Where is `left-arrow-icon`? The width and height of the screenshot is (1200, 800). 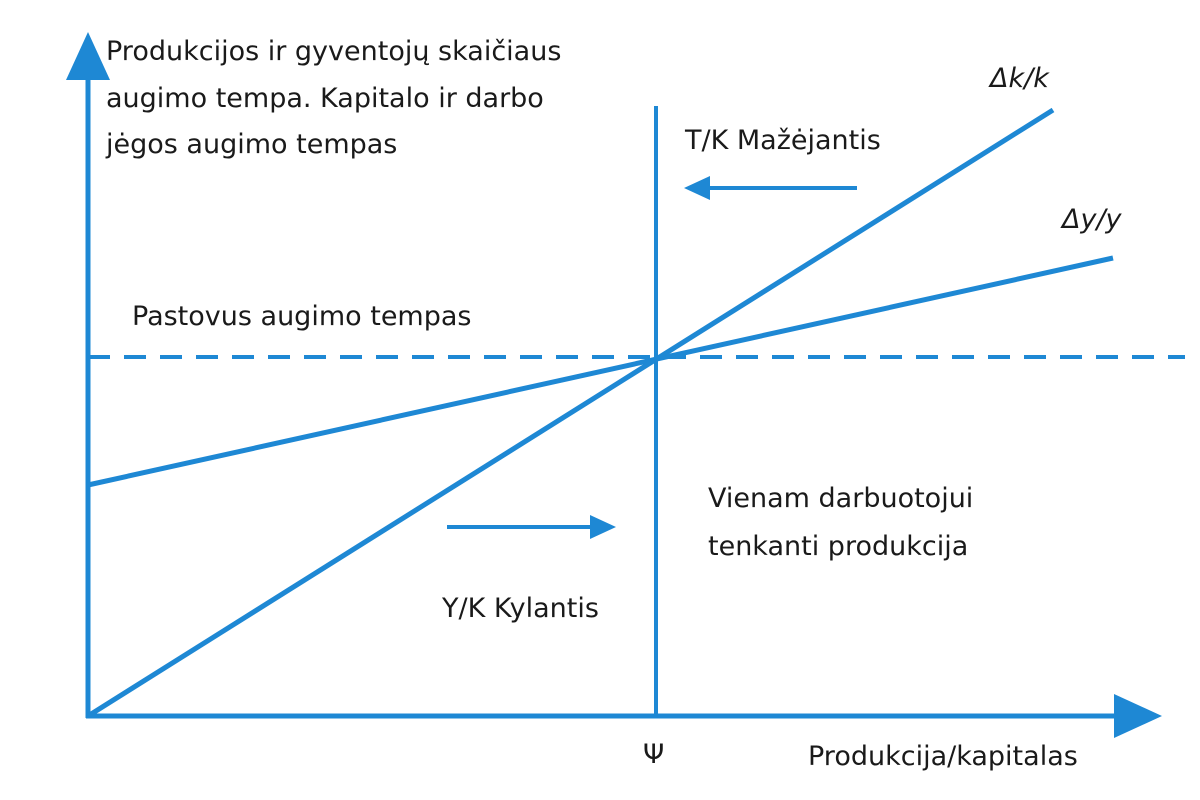 left-arrow-icon is located at coordinates (697, 188).